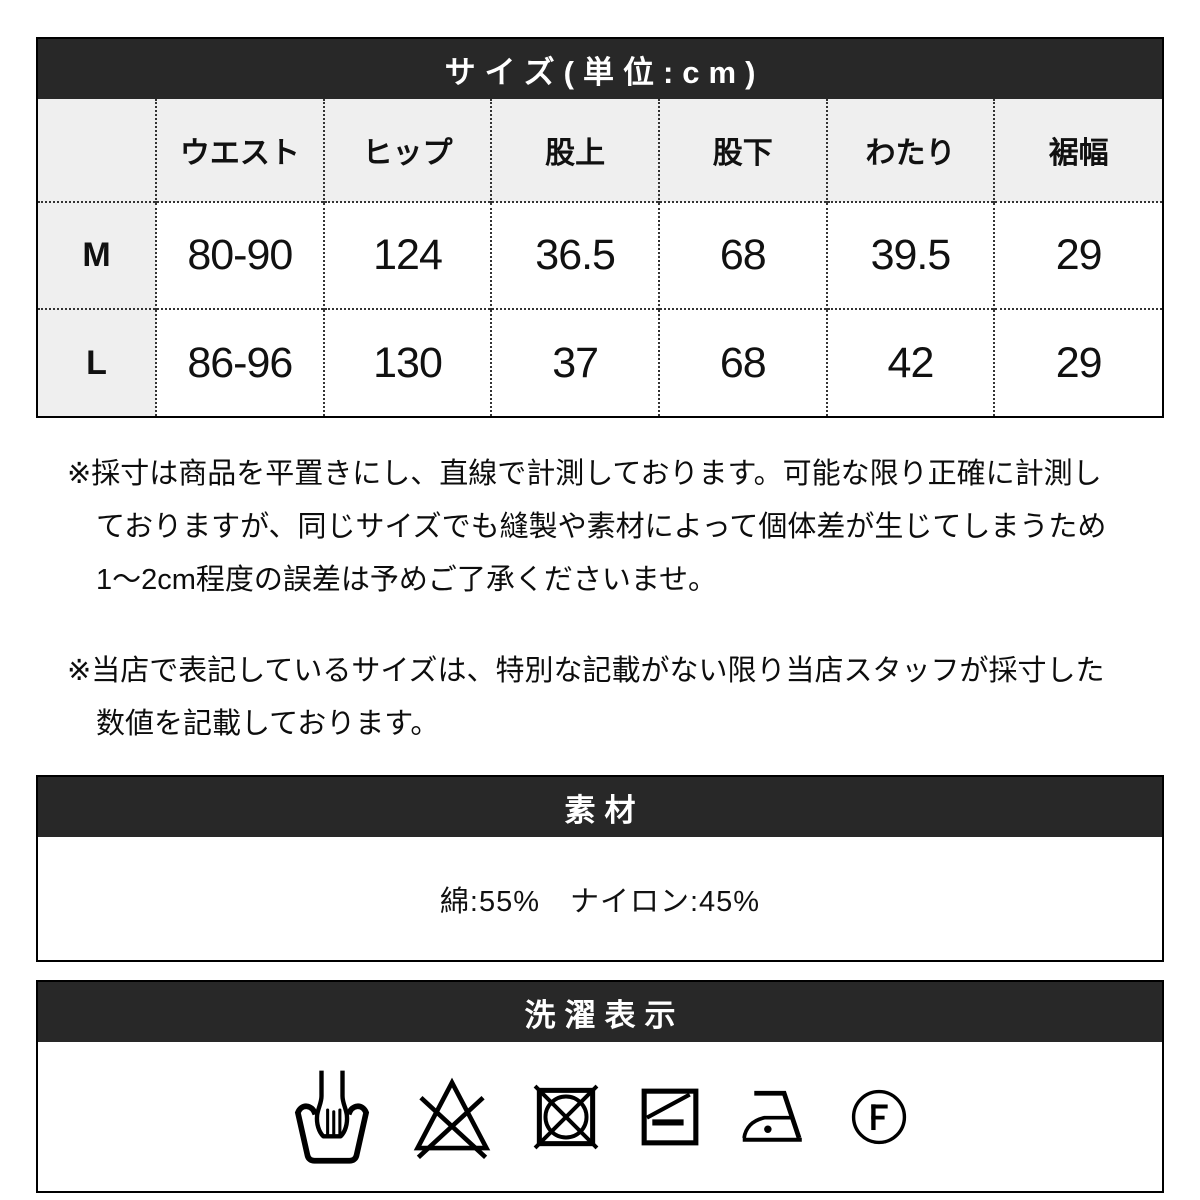 The height and width of the screenshot is (1200, 1200). Describe the element at coordinates (97, 150) in the screenshot. I see `size-table-corner-cell` at that location.